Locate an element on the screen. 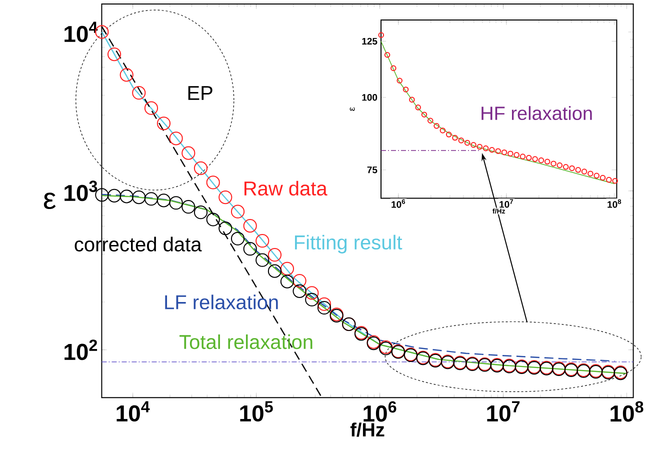  x-tick-label: 10$^{4}$ is located at coordinates (133, 411).